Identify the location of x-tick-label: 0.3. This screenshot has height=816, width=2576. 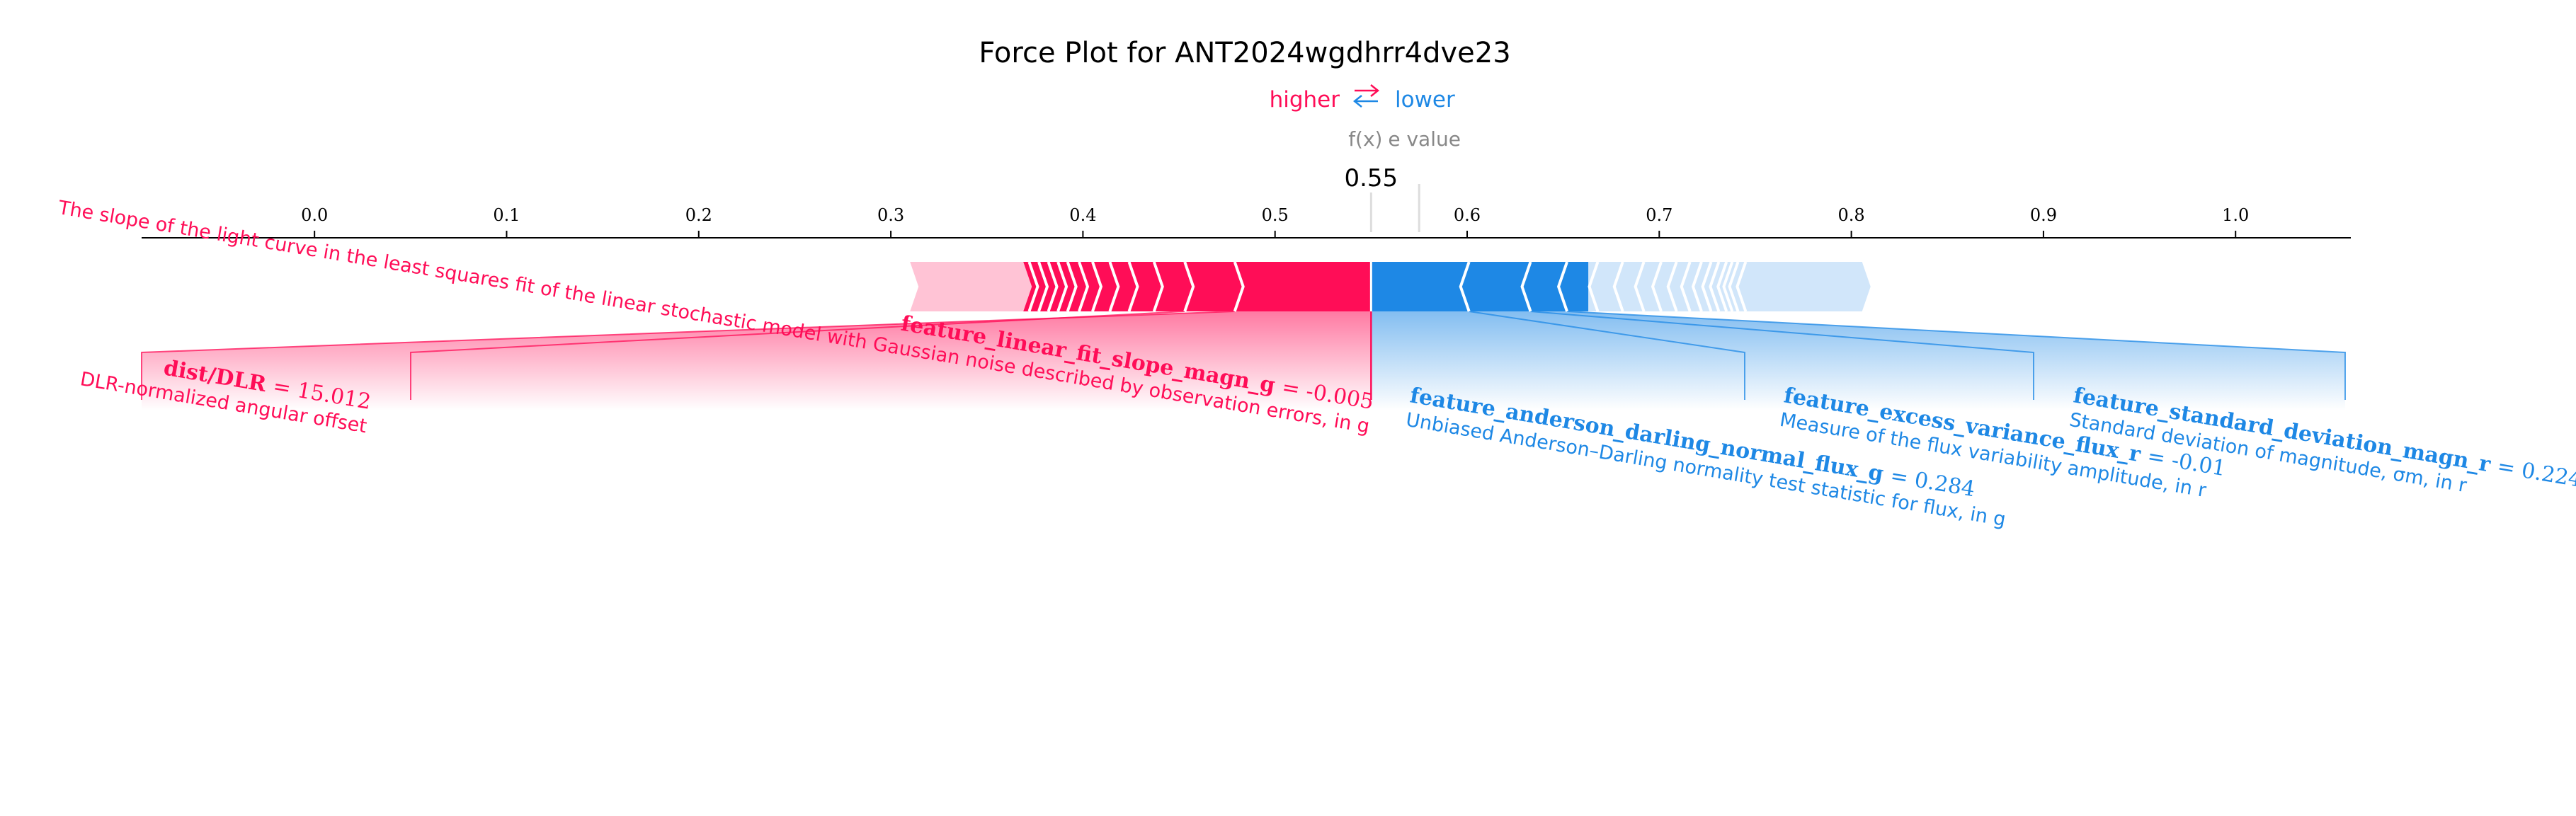
(891, 215).